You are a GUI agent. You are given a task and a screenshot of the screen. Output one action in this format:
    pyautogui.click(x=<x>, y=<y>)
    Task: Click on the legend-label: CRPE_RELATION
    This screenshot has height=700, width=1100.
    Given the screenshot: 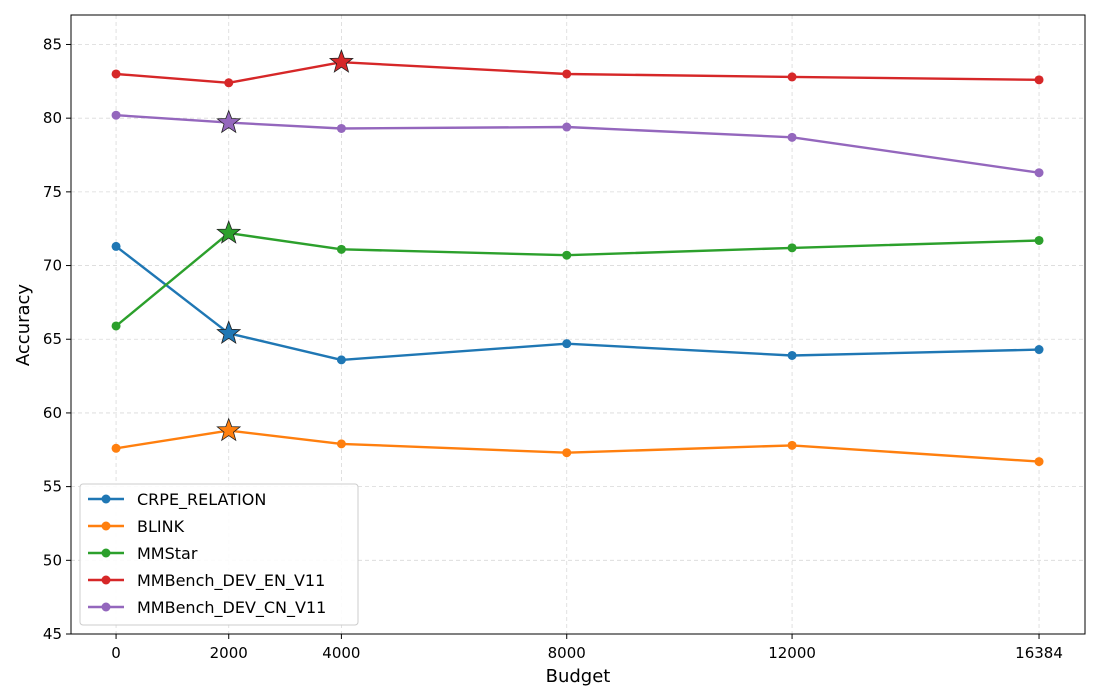 What is the action you would take?
    pyautogui.click(x=201, y=500)
    